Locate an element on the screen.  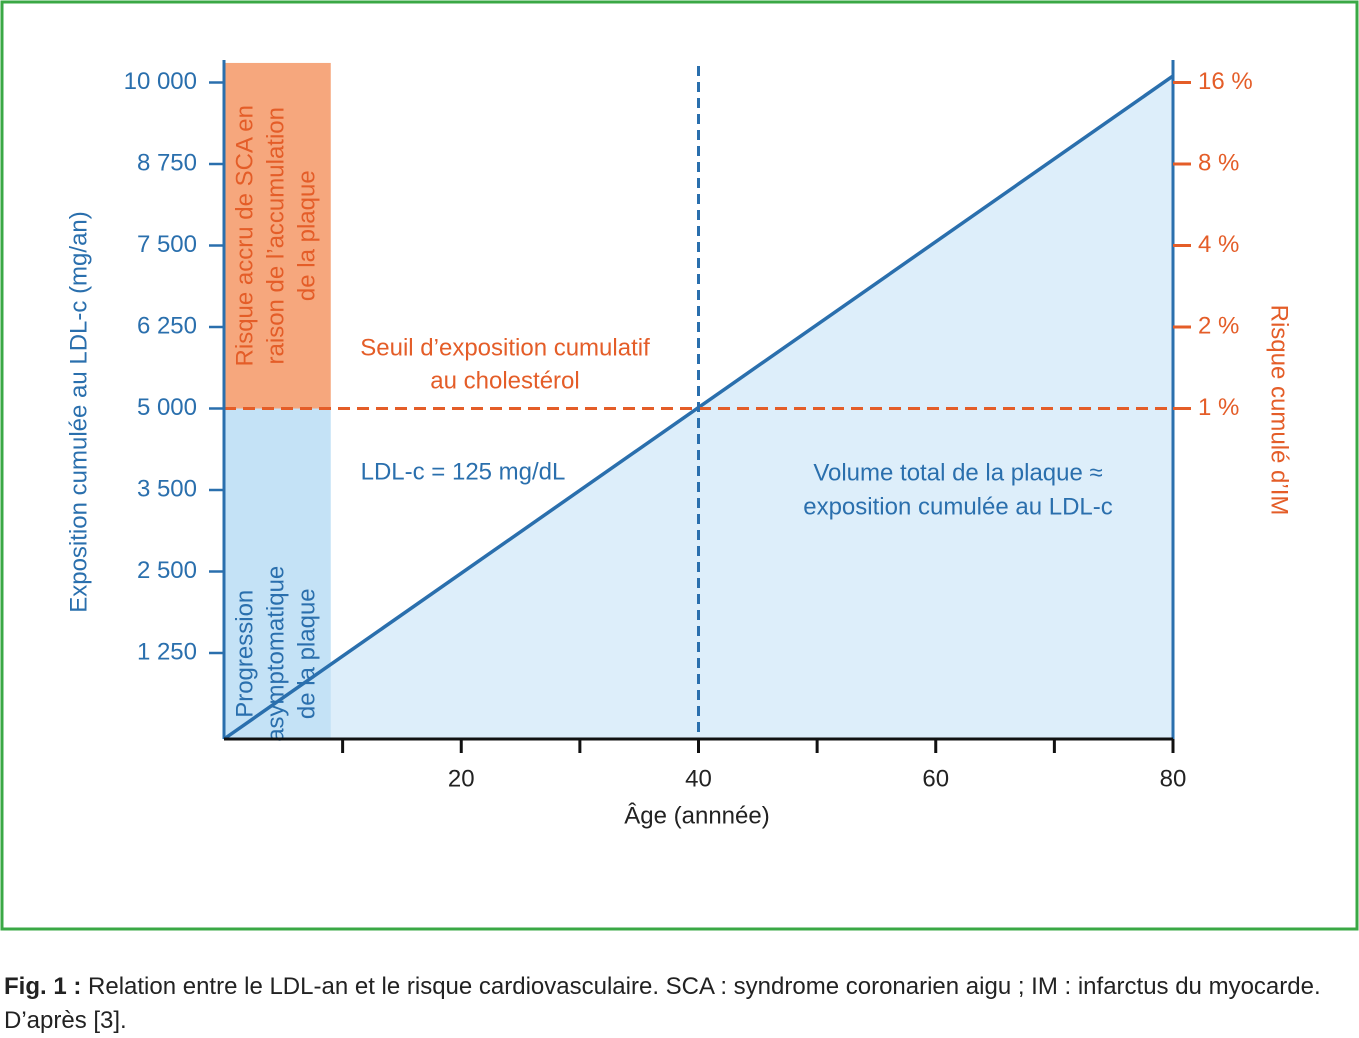
x-axis-label: Âge (annnée) is located at coordinates (696, 815).